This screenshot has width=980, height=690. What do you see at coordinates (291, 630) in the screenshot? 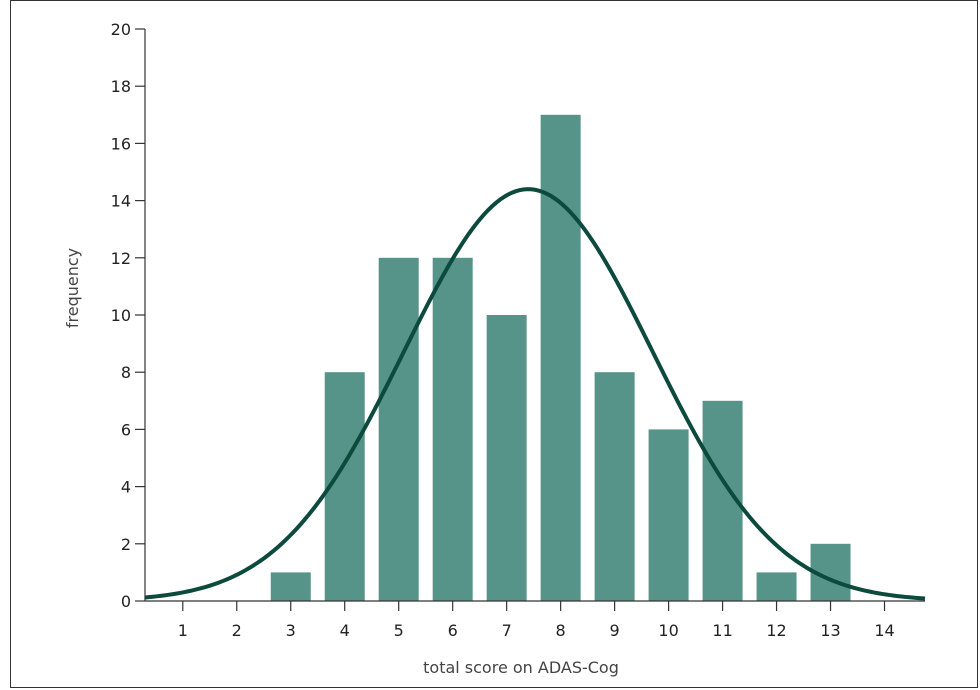
I see `x-tick-label-3: 3` at bounding box center [291, 630].